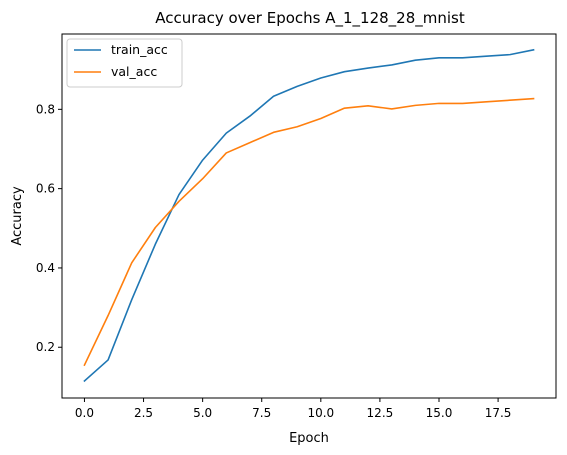 This screenshot has width=567, height=455. What do you see at coordinates (261, 413) in the screenshot?
I see `x-tick-label: 7.5` at bounding box center [261, 413].